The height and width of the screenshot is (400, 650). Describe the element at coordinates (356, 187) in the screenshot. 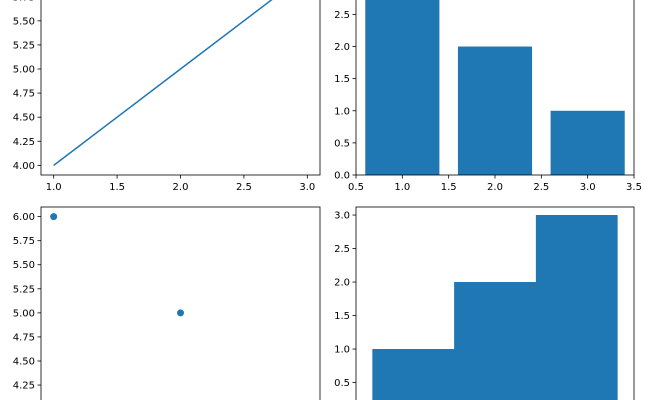

I see `x-tick-label: 0.5` at that location.